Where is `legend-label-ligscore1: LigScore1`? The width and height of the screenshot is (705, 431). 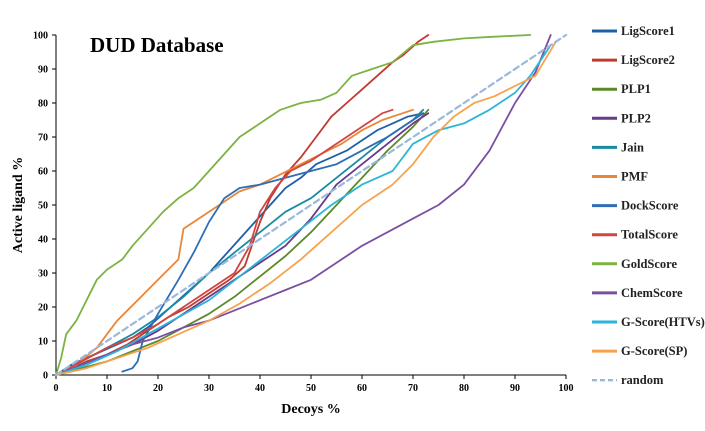 legend-label-ligscore1: LigScore1 is located at coordinates (648, 31).